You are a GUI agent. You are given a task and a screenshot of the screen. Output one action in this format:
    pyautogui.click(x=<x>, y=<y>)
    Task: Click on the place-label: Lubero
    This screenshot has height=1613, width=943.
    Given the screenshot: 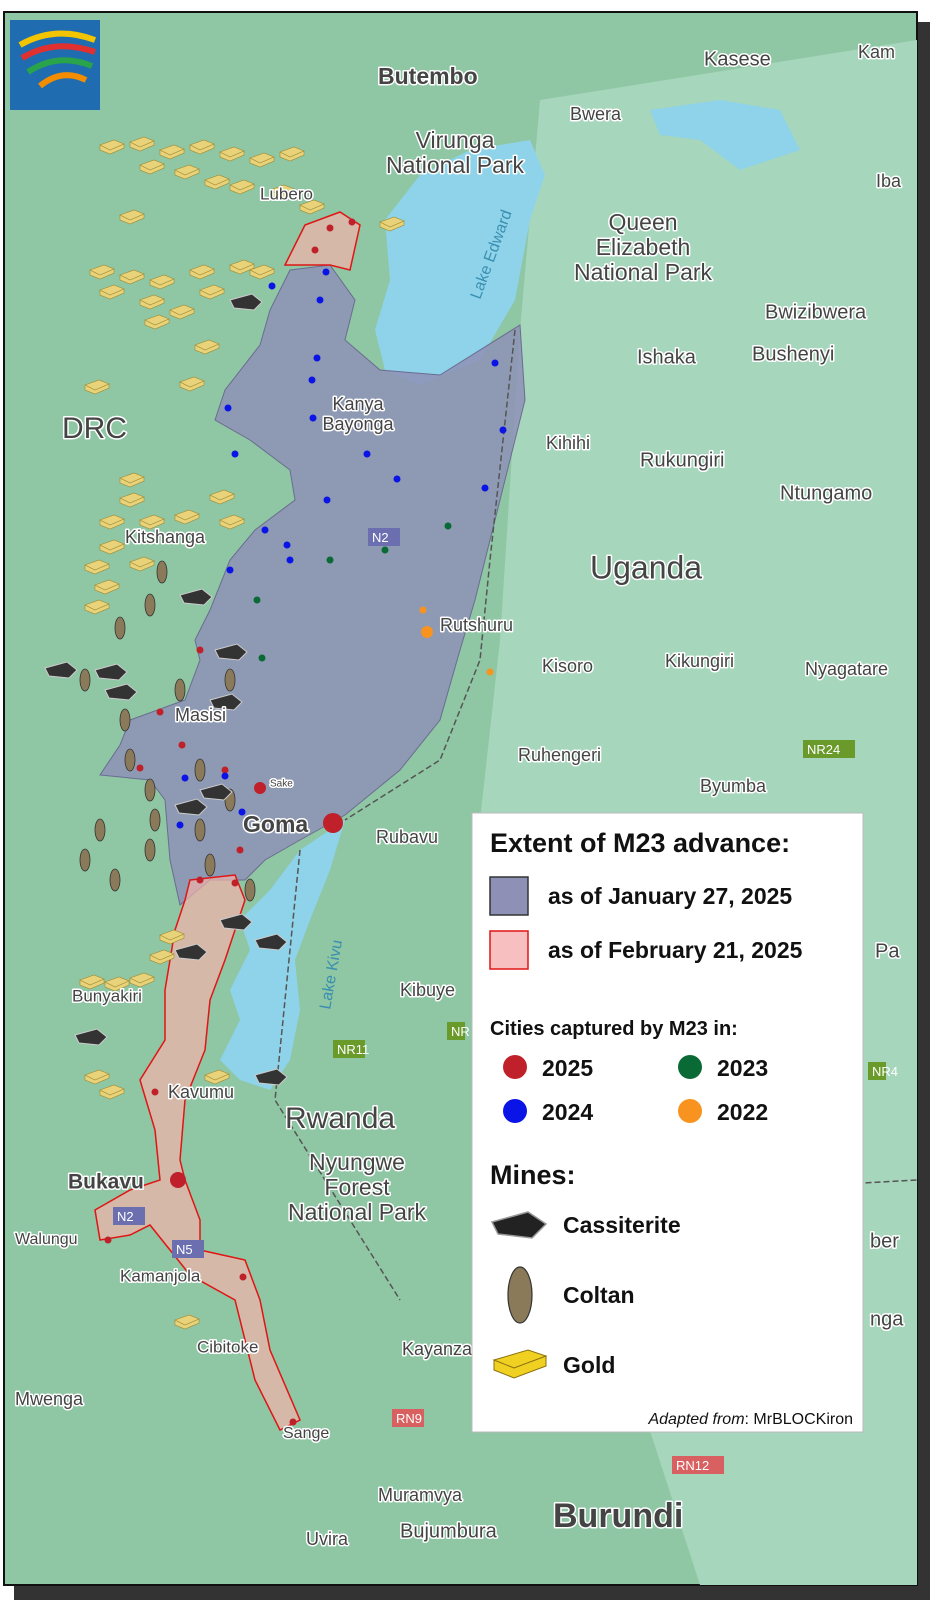 What is the action you would take?
    pyautogui.click(x=286, y=193)
    